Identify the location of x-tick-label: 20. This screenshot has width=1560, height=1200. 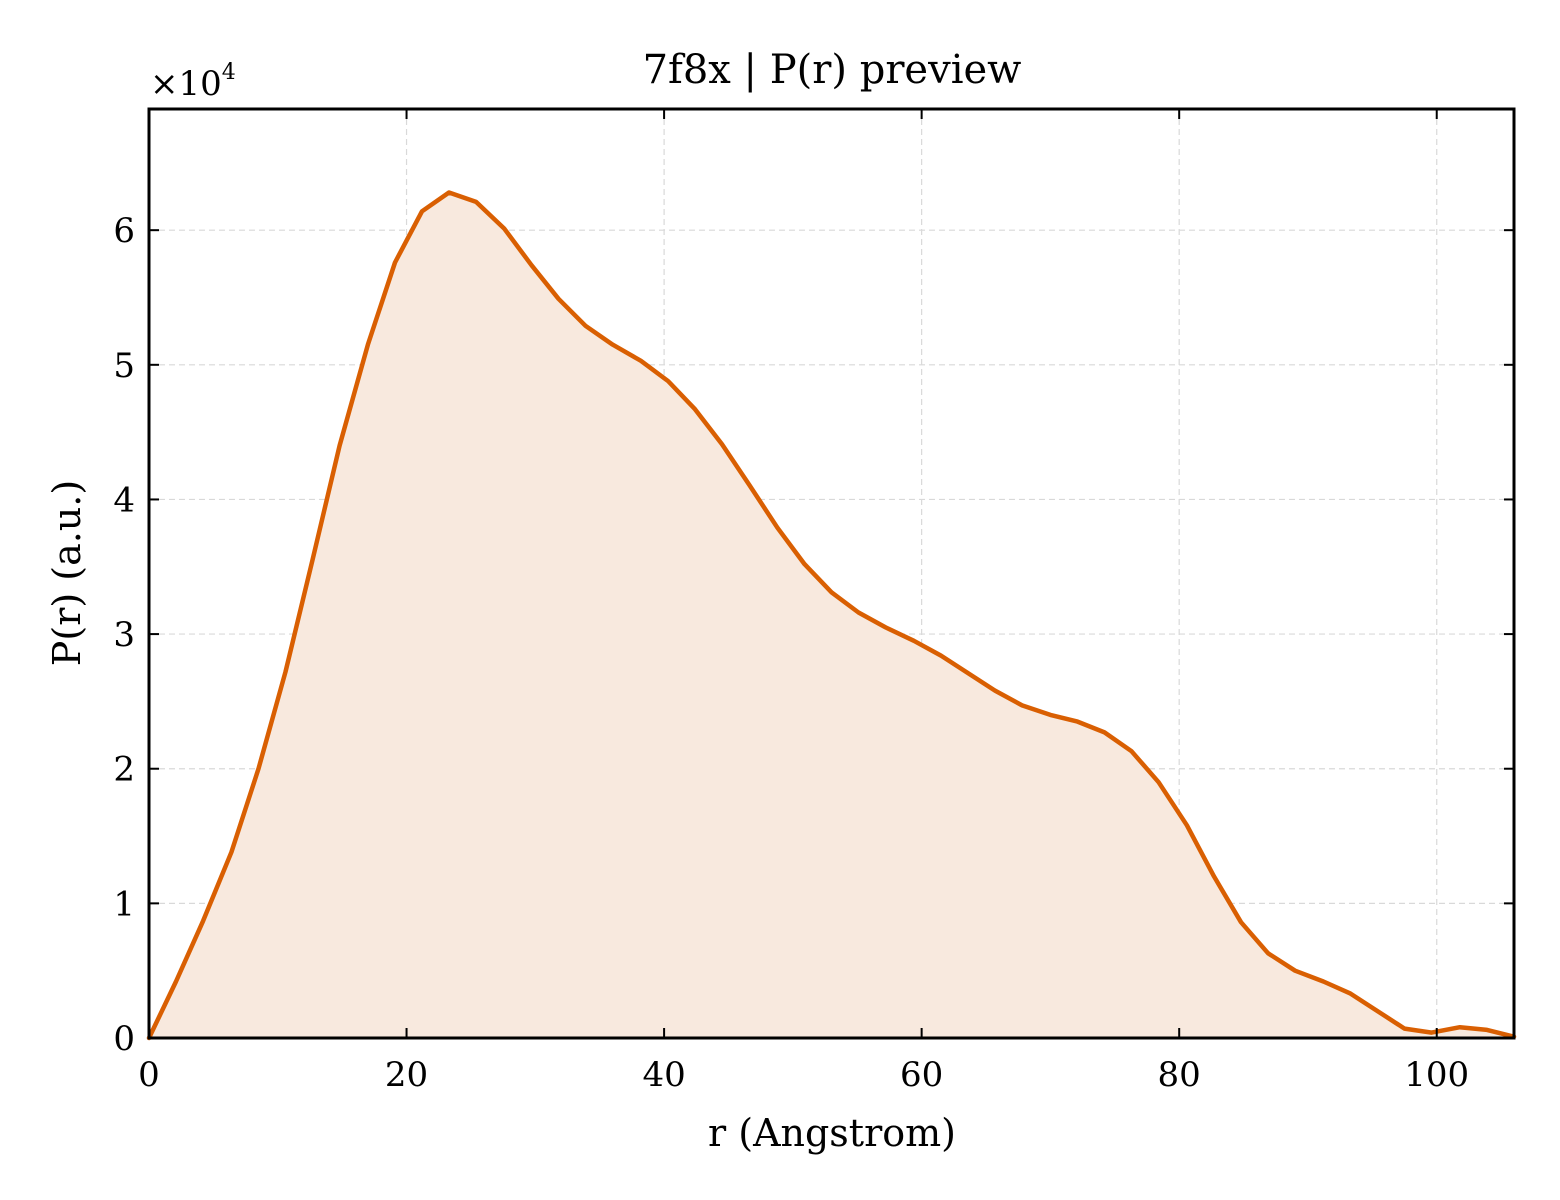
(406, 1075).